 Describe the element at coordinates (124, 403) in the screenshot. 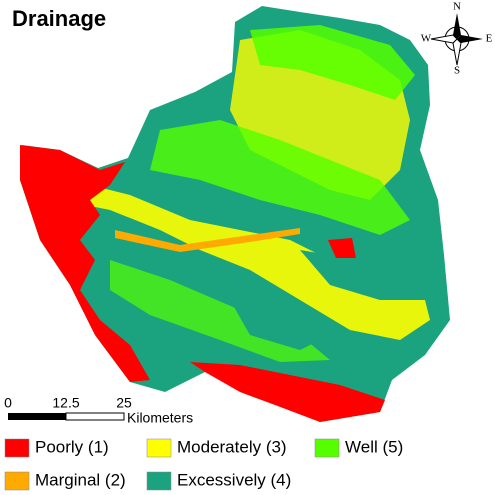

I see `scale-label: 25` at that location.